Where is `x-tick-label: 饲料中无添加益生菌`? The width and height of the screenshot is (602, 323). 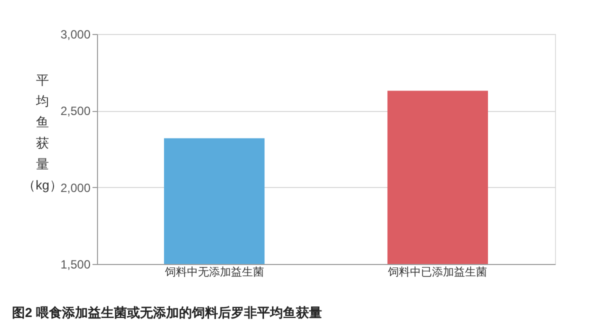
x-tick-label: 饲料中无添加益生菌 is located at coordinates (214, 272).